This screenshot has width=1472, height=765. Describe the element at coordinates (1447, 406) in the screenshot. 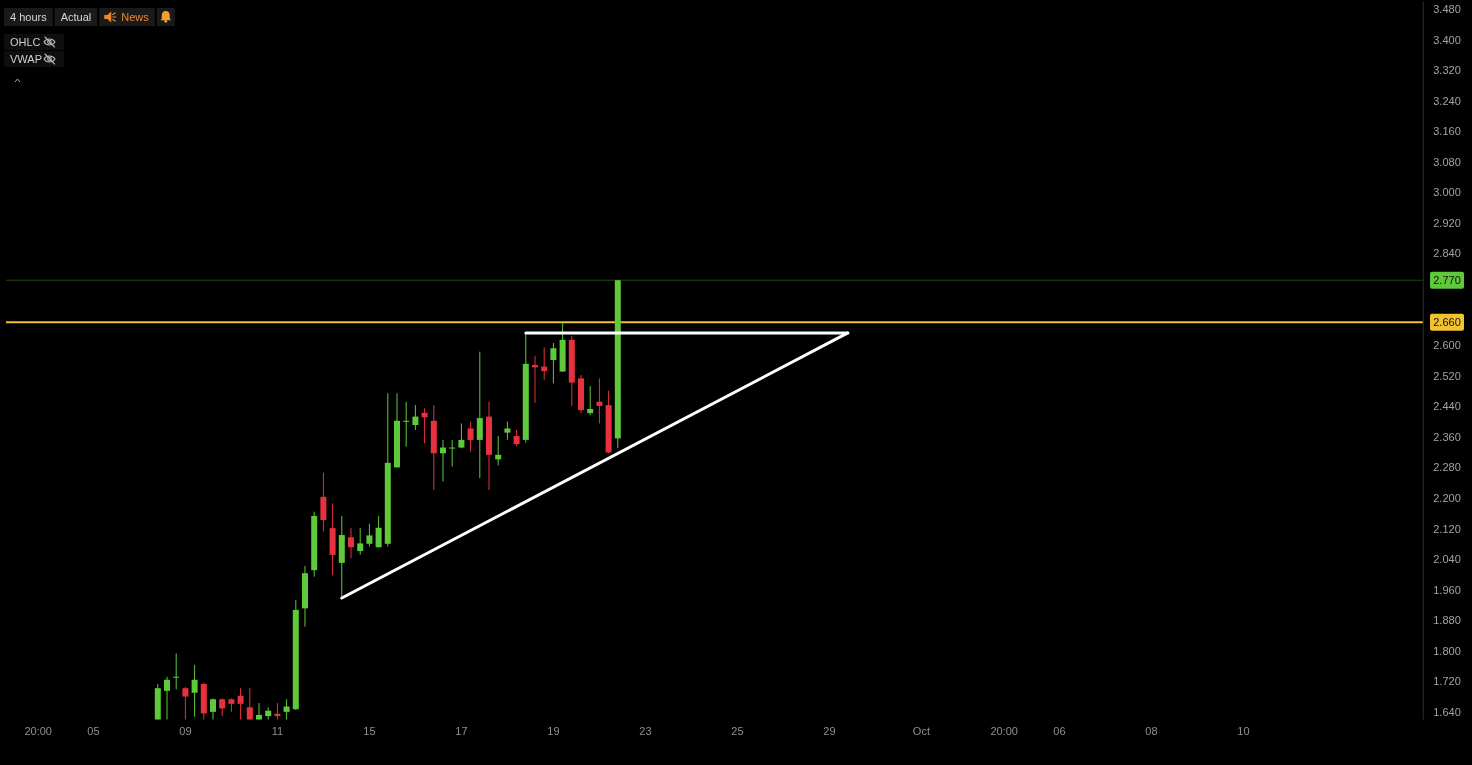

I see `y-tick-label: 2.440` at that location.